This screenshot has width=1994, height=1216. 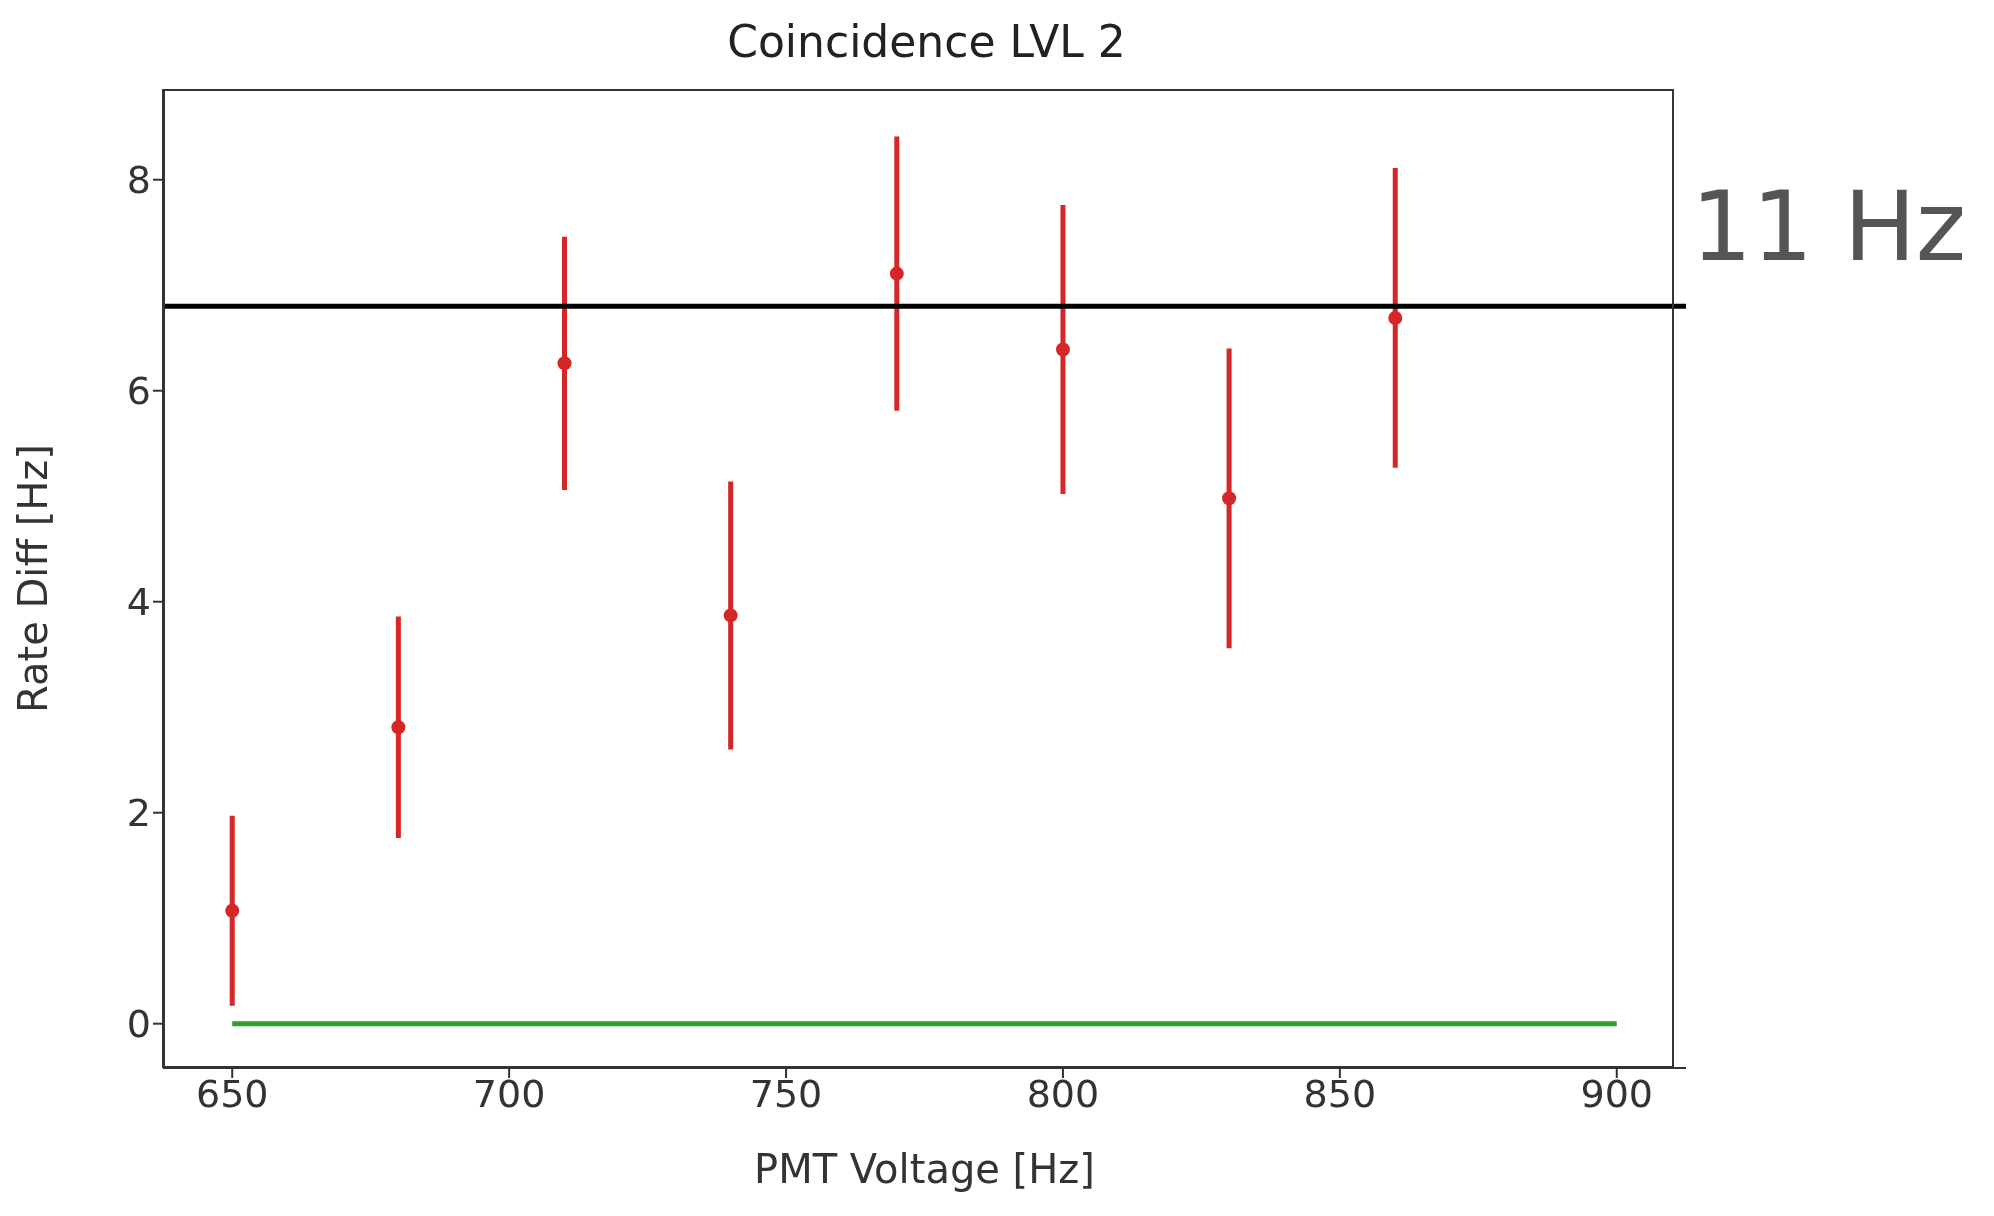 What do you see at coordinates (138, 602) in the screenshot?
I see `y-tick-label: 4` at bounding box center [138, 602].